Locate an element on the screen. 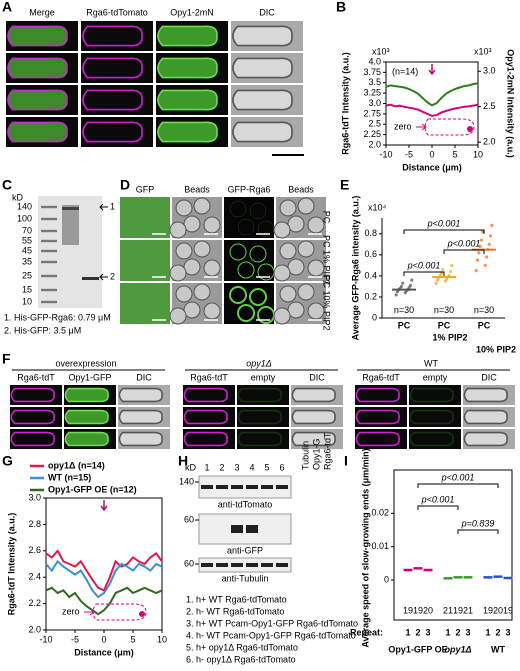 This screenshot has width=520, height=671. legend-label: Opy1-GFP OE (n=12) is located at coordinates (92, 489).